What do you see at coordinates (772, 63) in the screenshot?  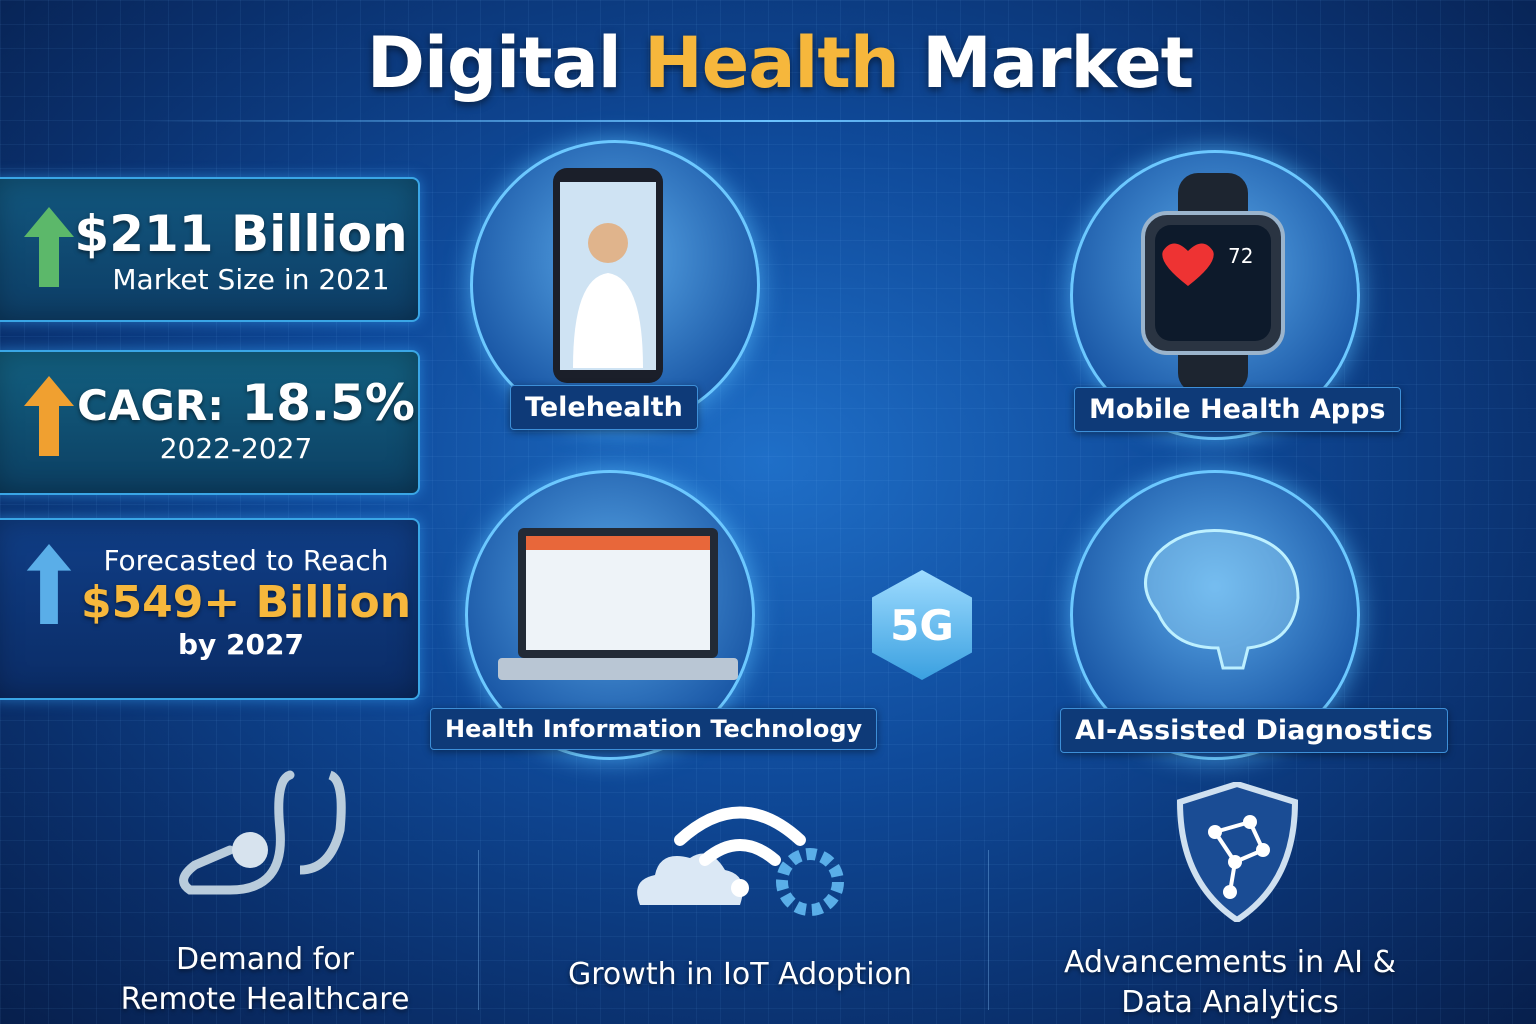 I see `title-highlight: Health` at bounding box center [772, 63].